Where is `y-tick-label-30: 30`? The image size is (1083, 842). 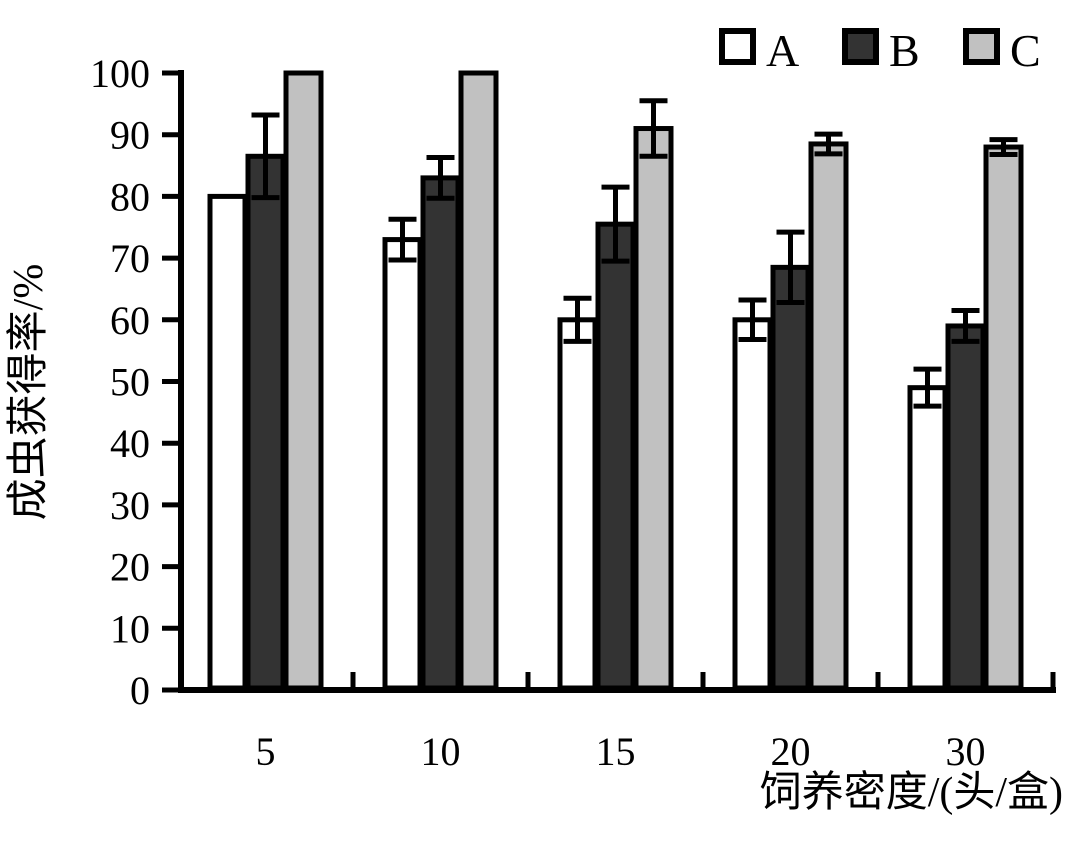 y-tick-label-30: 30 is located at coordinates (130, 505).